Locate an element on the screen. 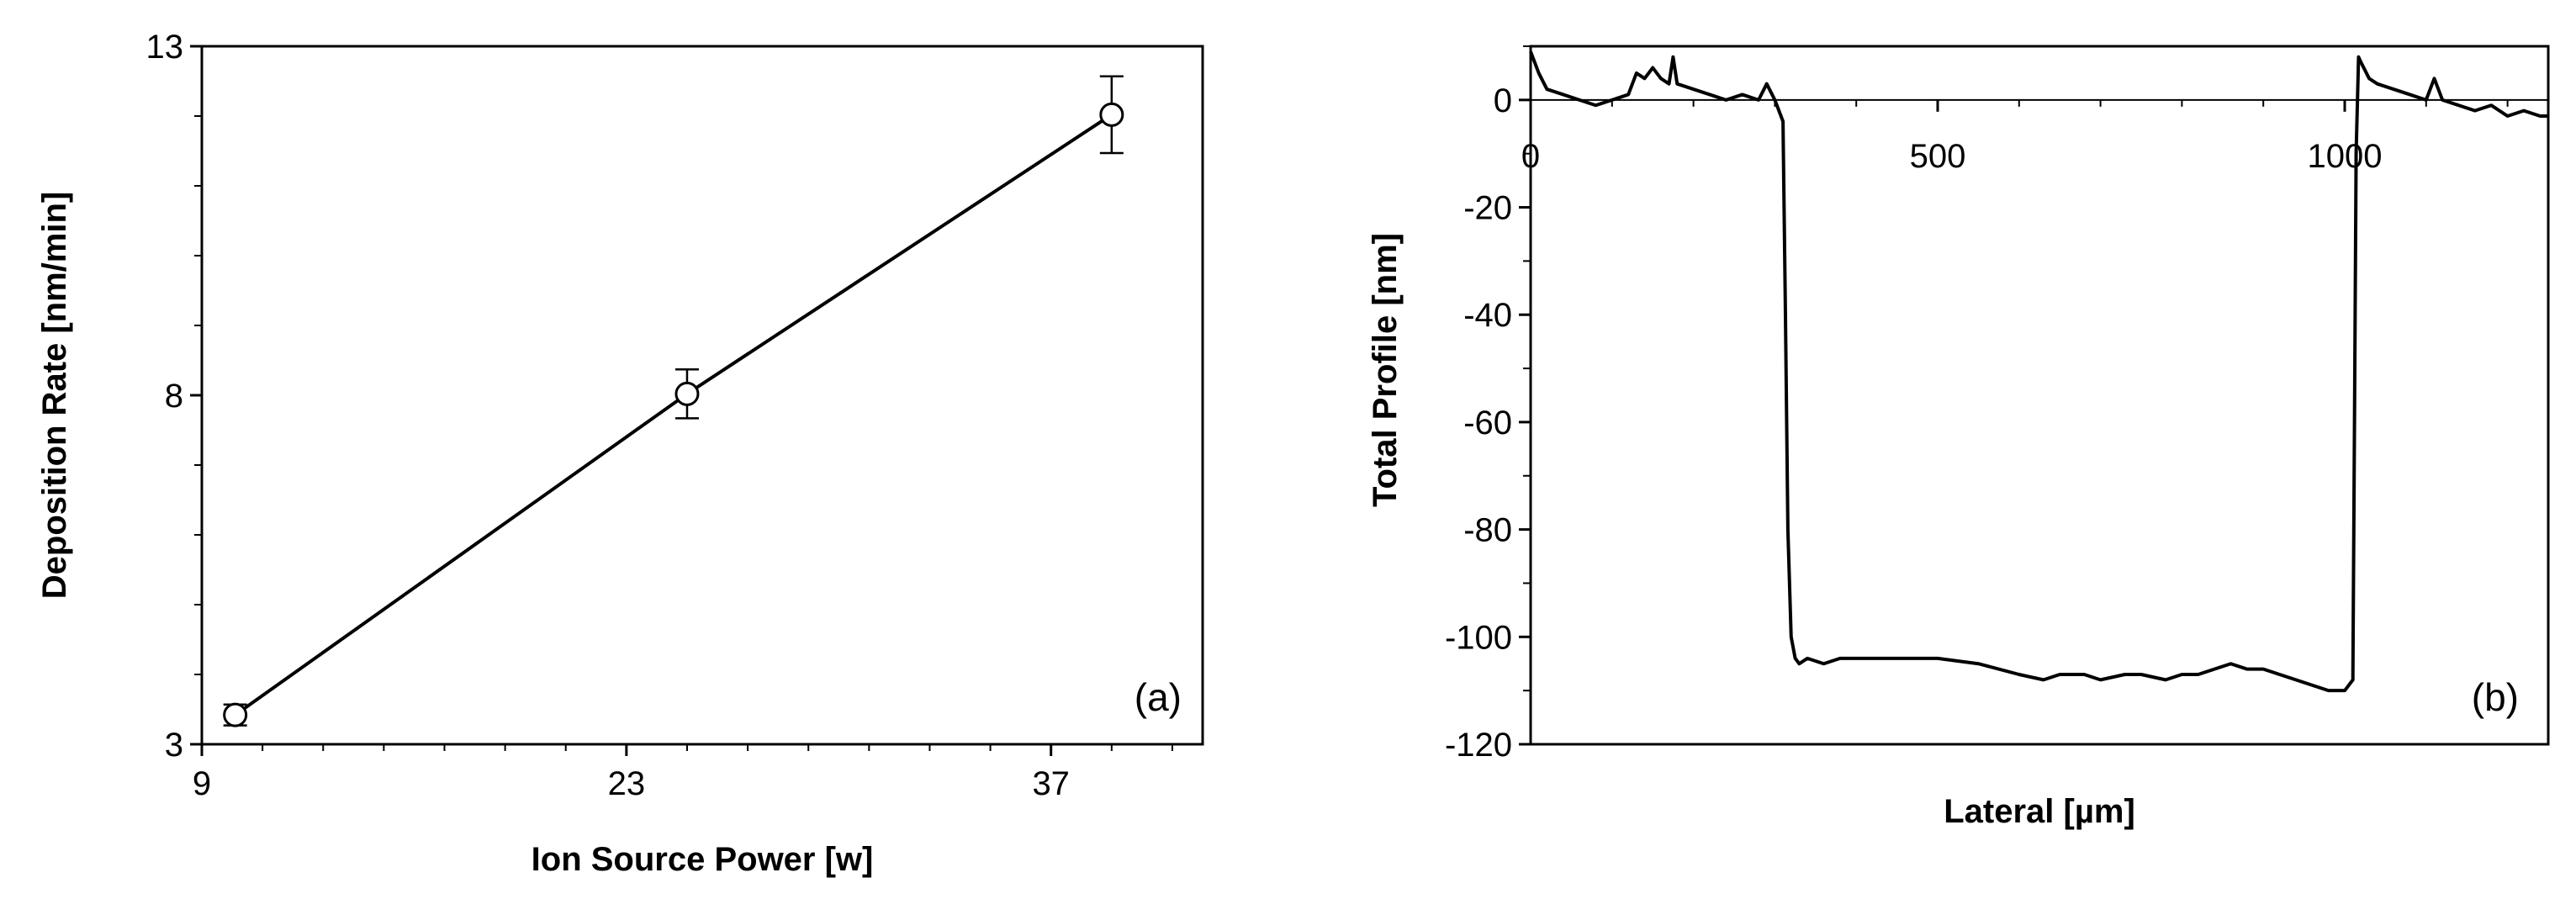 The height and width of the screenshot is (899, 2576). x-tick-label: 23 is located at coordinates (627, 783).